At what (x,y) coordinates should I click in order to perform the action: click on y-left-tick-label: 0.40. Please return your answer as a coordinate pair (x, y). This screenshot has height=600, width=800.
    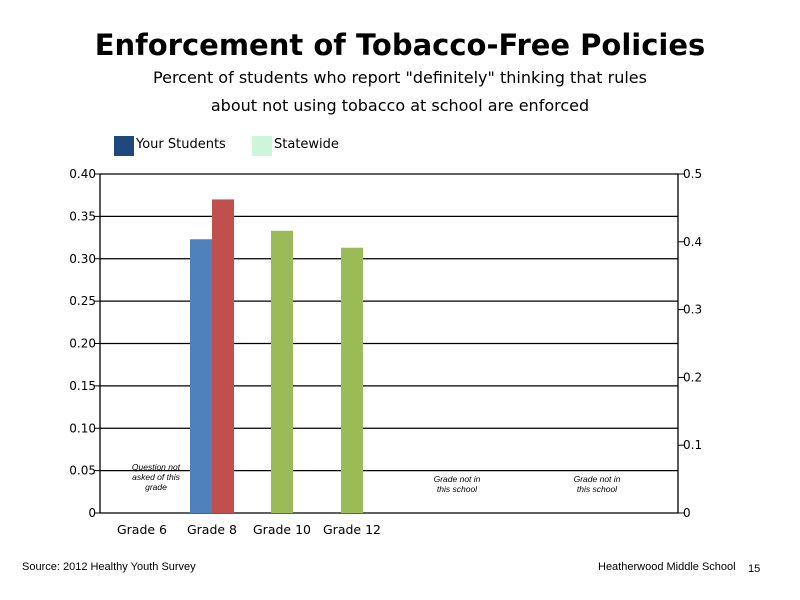
    Looking at the image, I should click on (82, 174).